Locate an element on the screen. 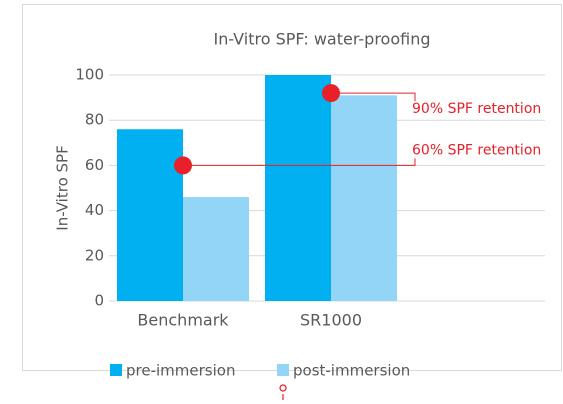 The width and height of the screenshot is (563, 404). y-tick-label: 40 is located at coordinates (94, 210).